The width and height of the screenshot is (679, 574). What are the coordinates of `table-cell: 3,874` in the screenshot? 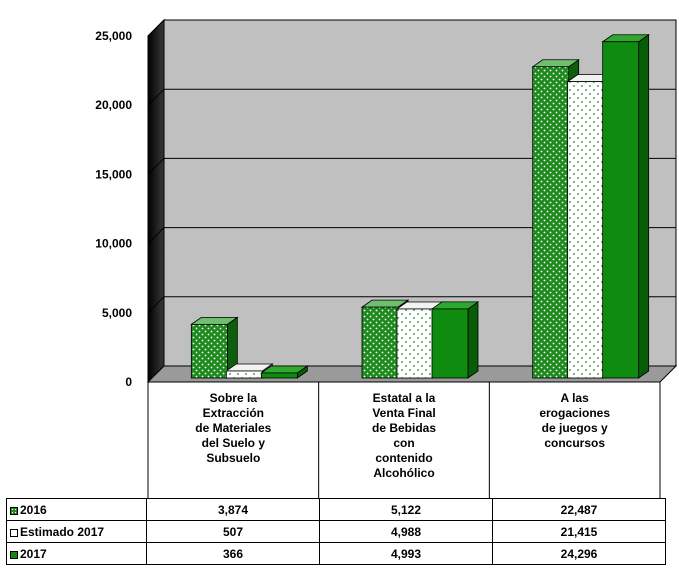 It's located at (233, 509).